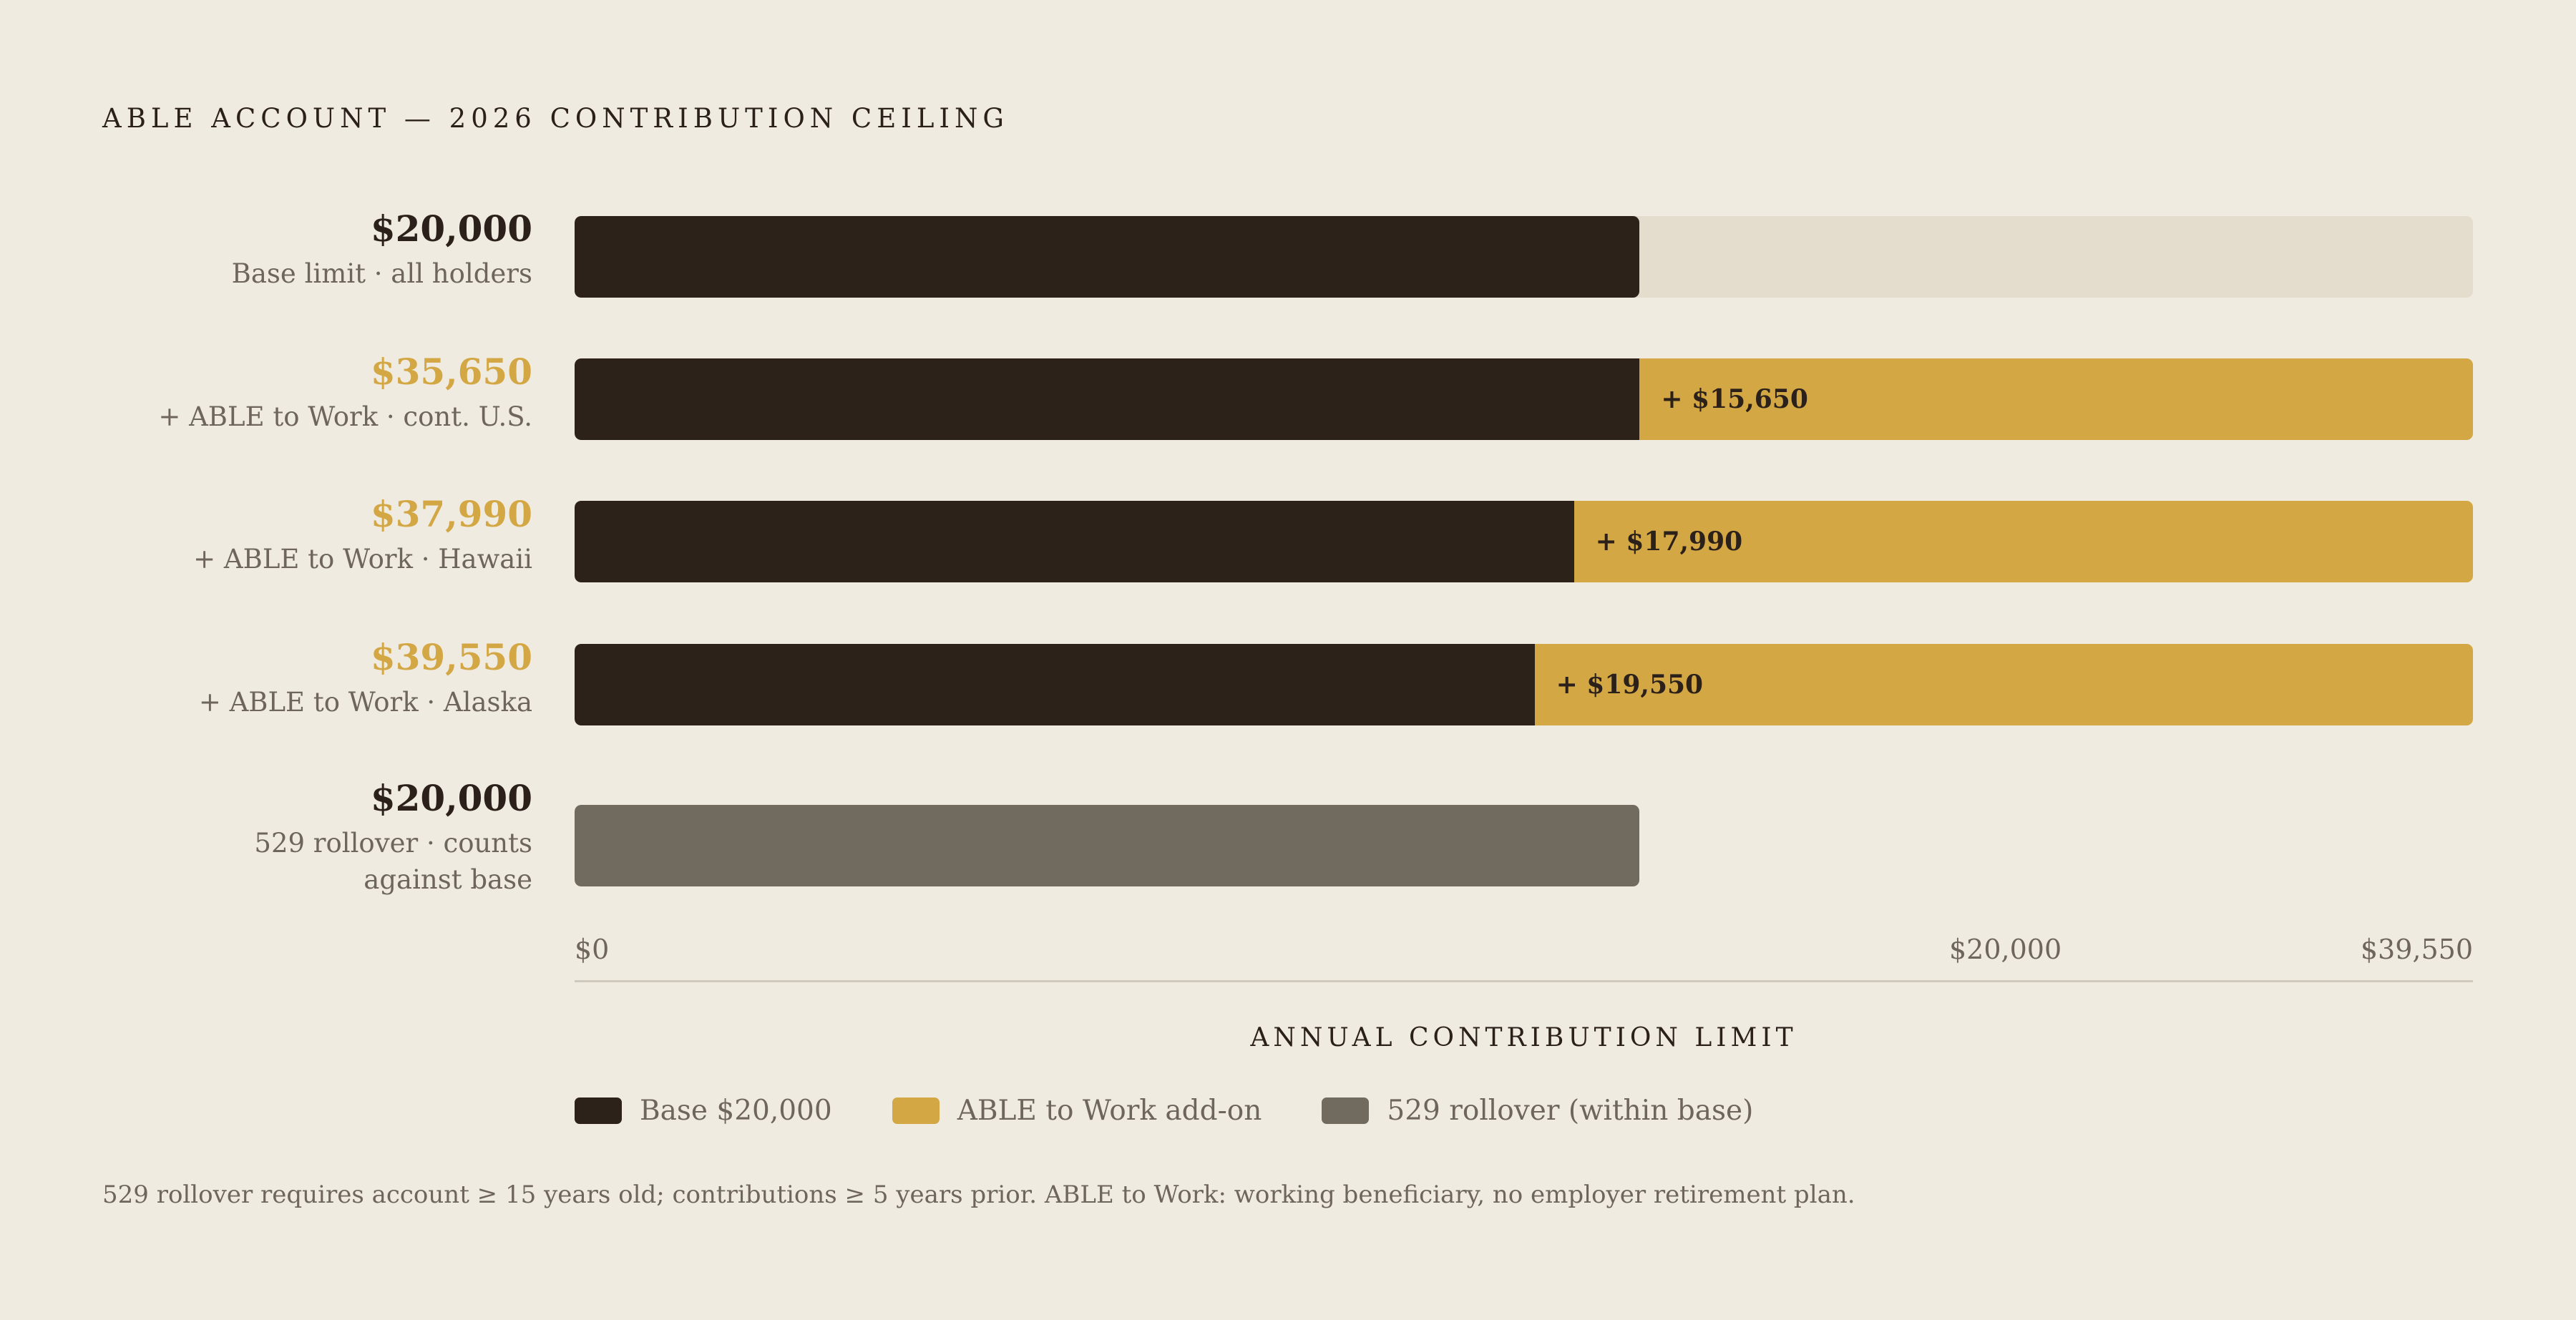 The height and width of the screenshot is (1320, 2576). Describe the element at coordinates (381, 273) in the screenshot. I see `row-sub-0: Base limit · all holders` at that location.